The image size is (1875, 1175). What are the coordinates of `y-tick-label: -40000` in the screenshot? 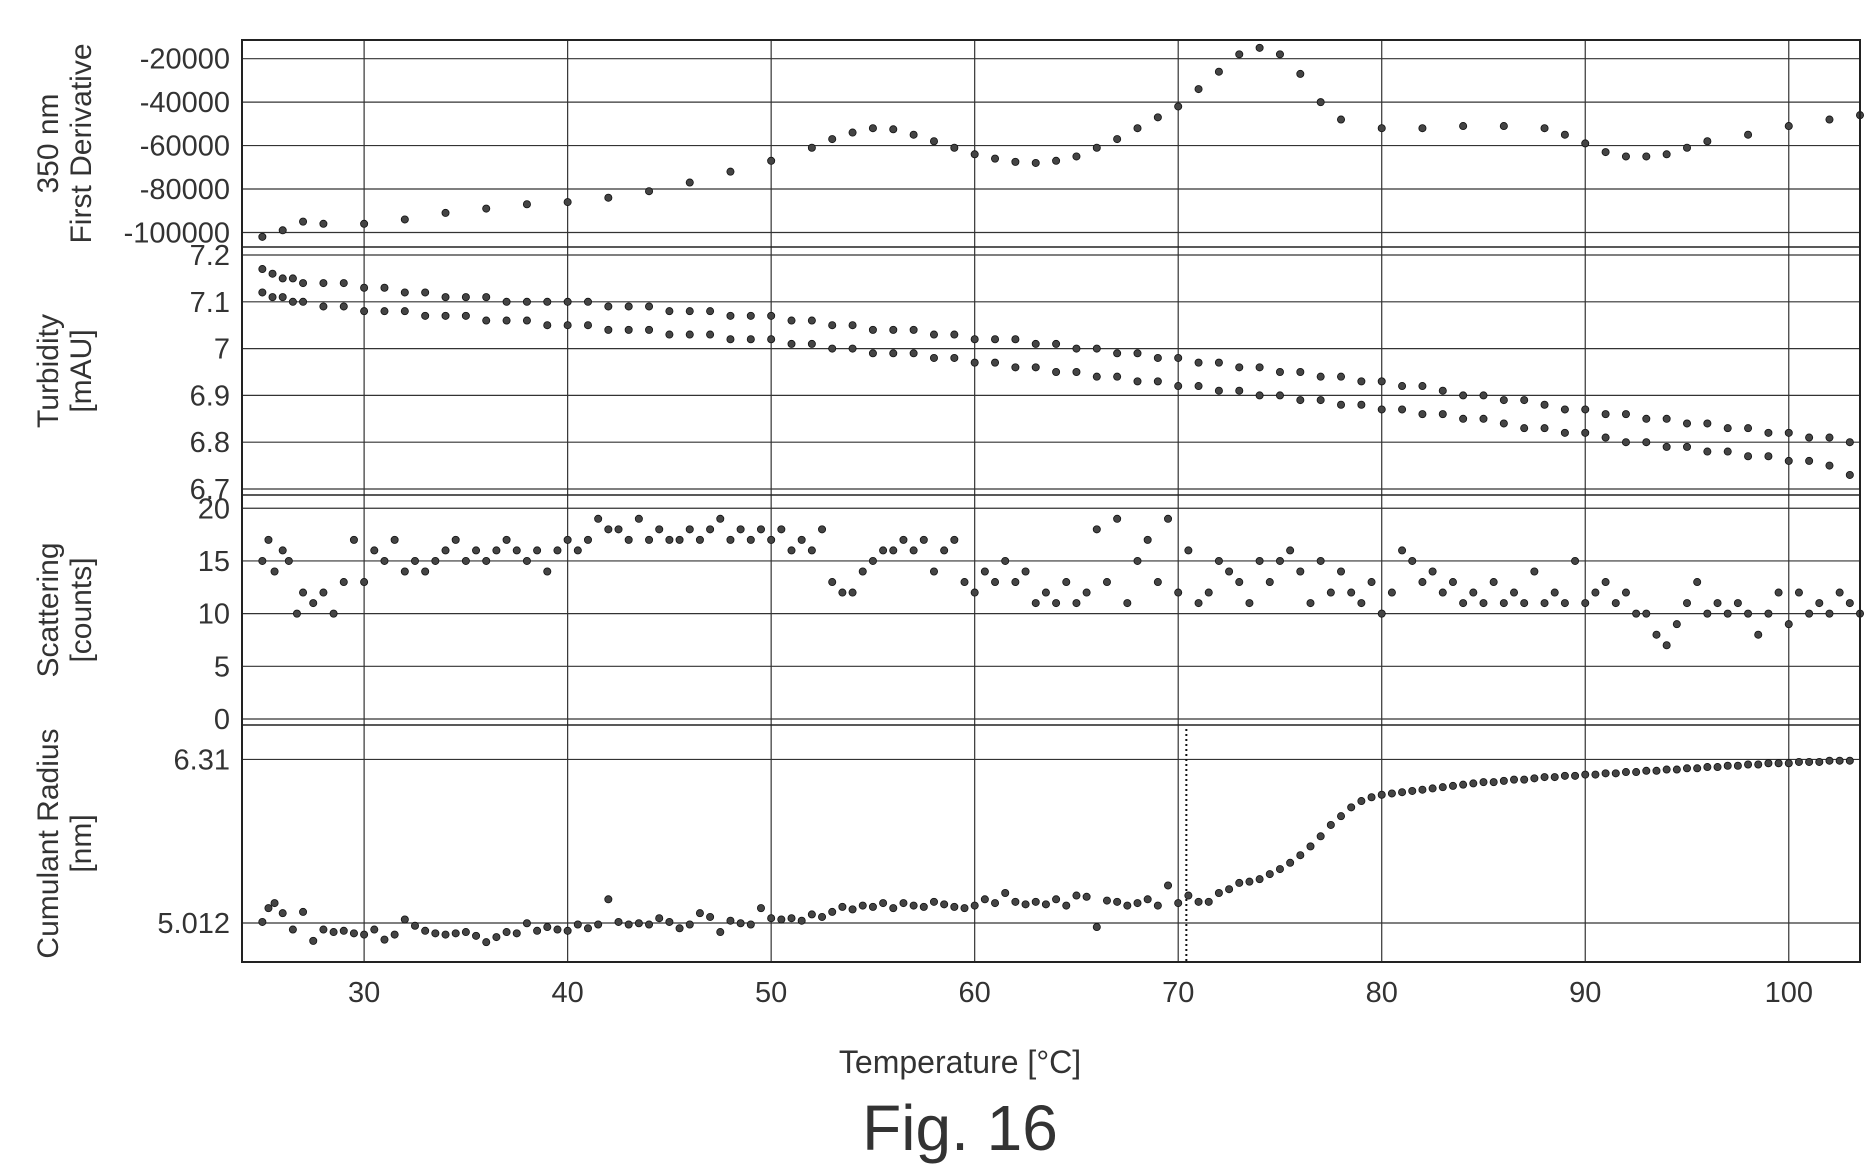 It's located at (185, 103).